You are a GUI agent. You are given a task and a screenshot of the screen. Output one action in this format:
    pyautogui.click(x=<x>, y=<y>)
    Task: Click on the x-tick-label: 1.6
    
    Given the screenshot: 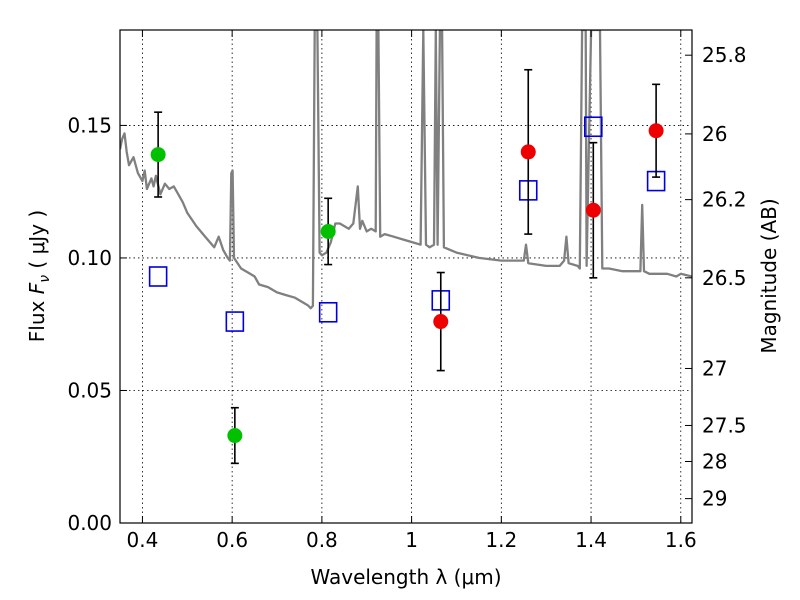 What is the action you would take?
    pyautogui.click(x=681, y=540)
    